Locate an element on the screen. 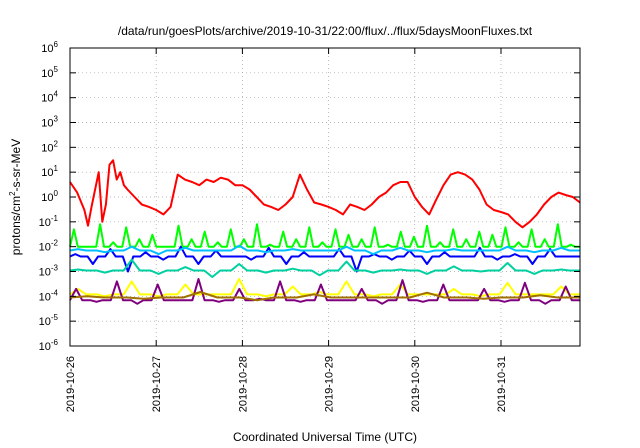 Image resolution: width=640 pixels, height=448 pixels. y-tick-label: 10¹ is located at coordinates (49, 171).